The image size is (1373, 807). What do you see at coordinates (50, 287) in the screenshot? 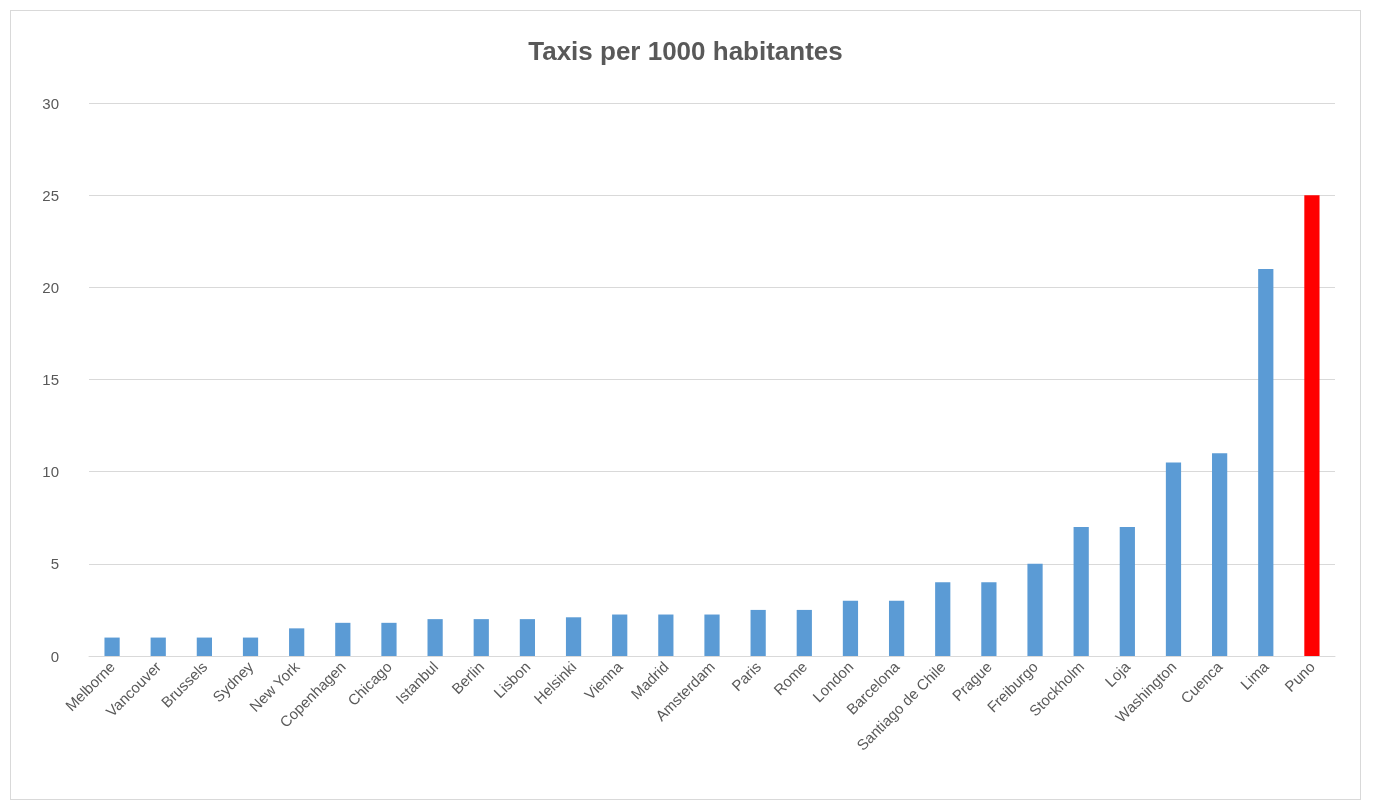
I see `y-tick-label: 20` at bounding box center [50, 287].